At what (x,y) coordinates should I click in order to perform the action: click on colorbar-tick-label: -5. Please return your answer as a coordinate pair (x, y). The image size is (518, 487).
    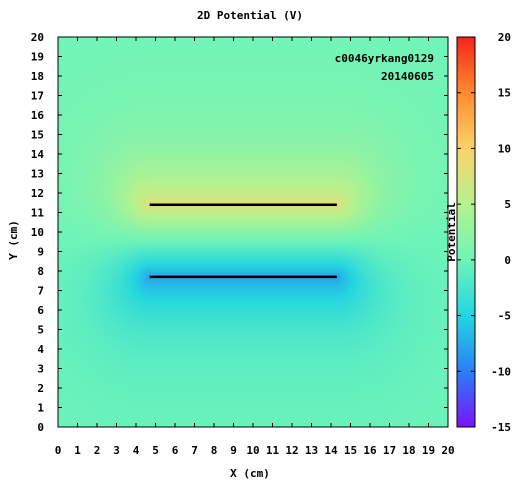
    Looking at the image, I should click on (504, 316).